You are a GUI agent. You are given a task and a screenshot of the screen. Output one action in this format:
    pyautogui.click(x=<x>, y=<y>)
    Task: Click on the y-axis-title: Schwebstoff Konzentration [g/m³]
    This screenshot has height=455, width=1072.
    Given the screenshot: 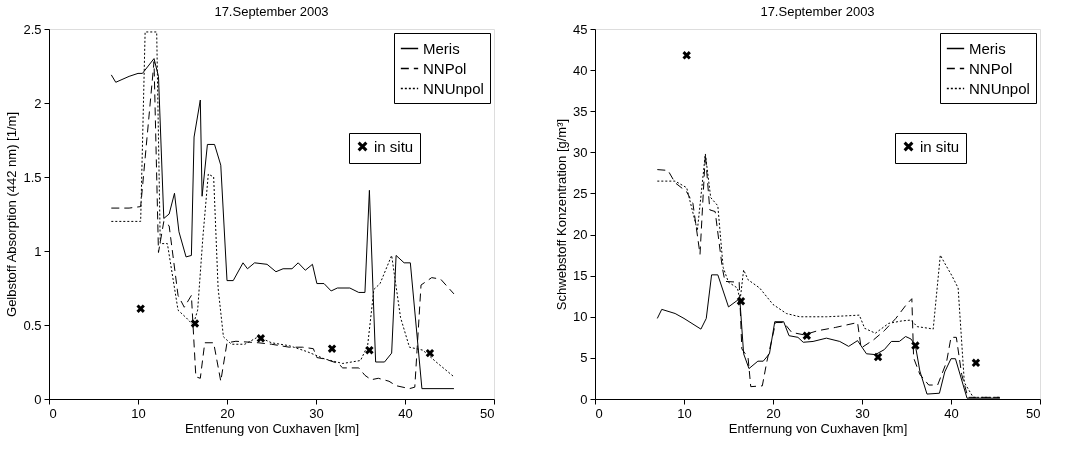 What is the action you would take?
    pyautogui.click(x=562, y=214)
    